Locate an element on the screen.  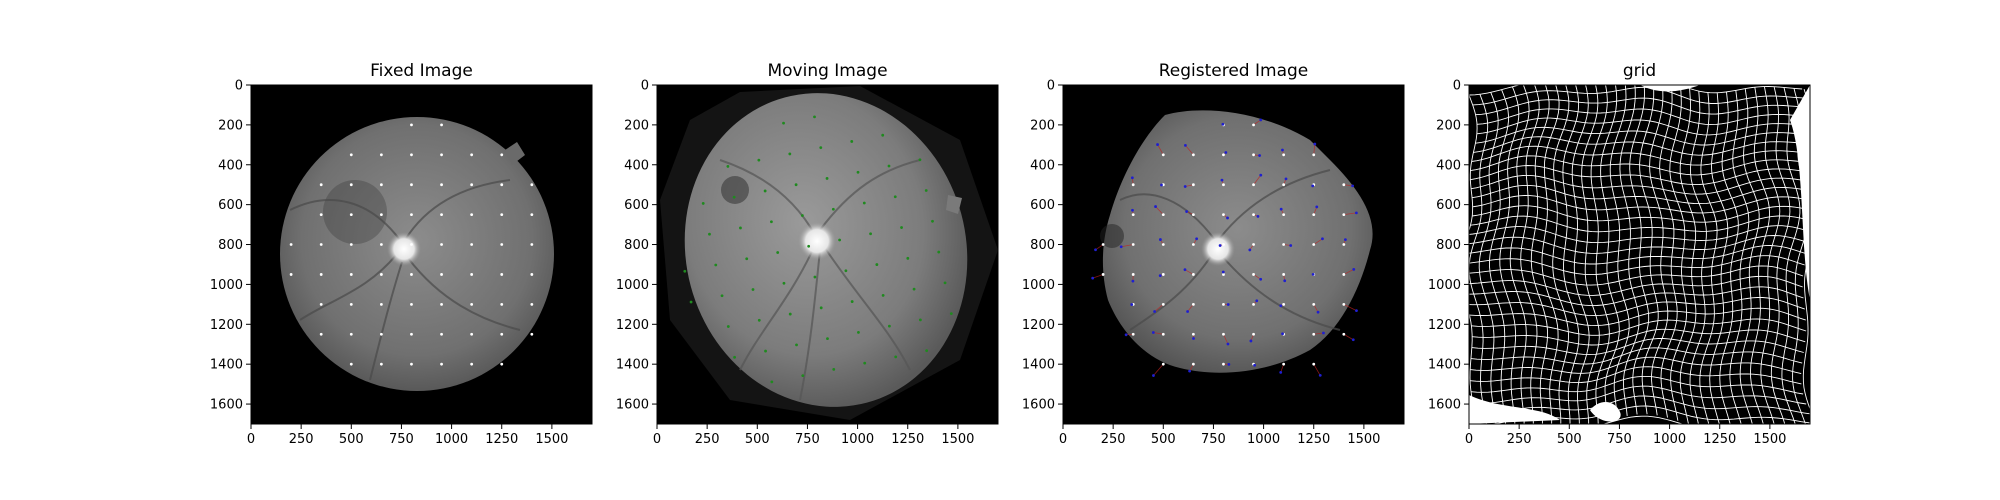
axes-frame is located at coordinates (1233, 254).